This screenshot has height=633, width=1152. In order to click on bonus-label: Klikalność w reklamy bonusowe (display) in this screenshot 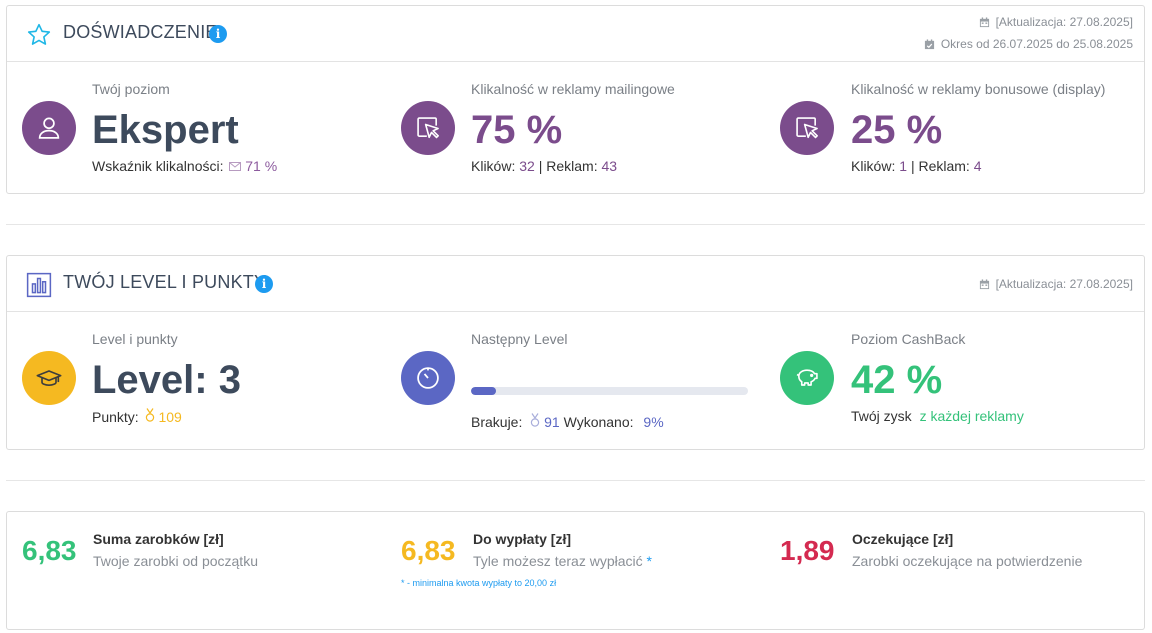, I will do `click(978, 89)`.